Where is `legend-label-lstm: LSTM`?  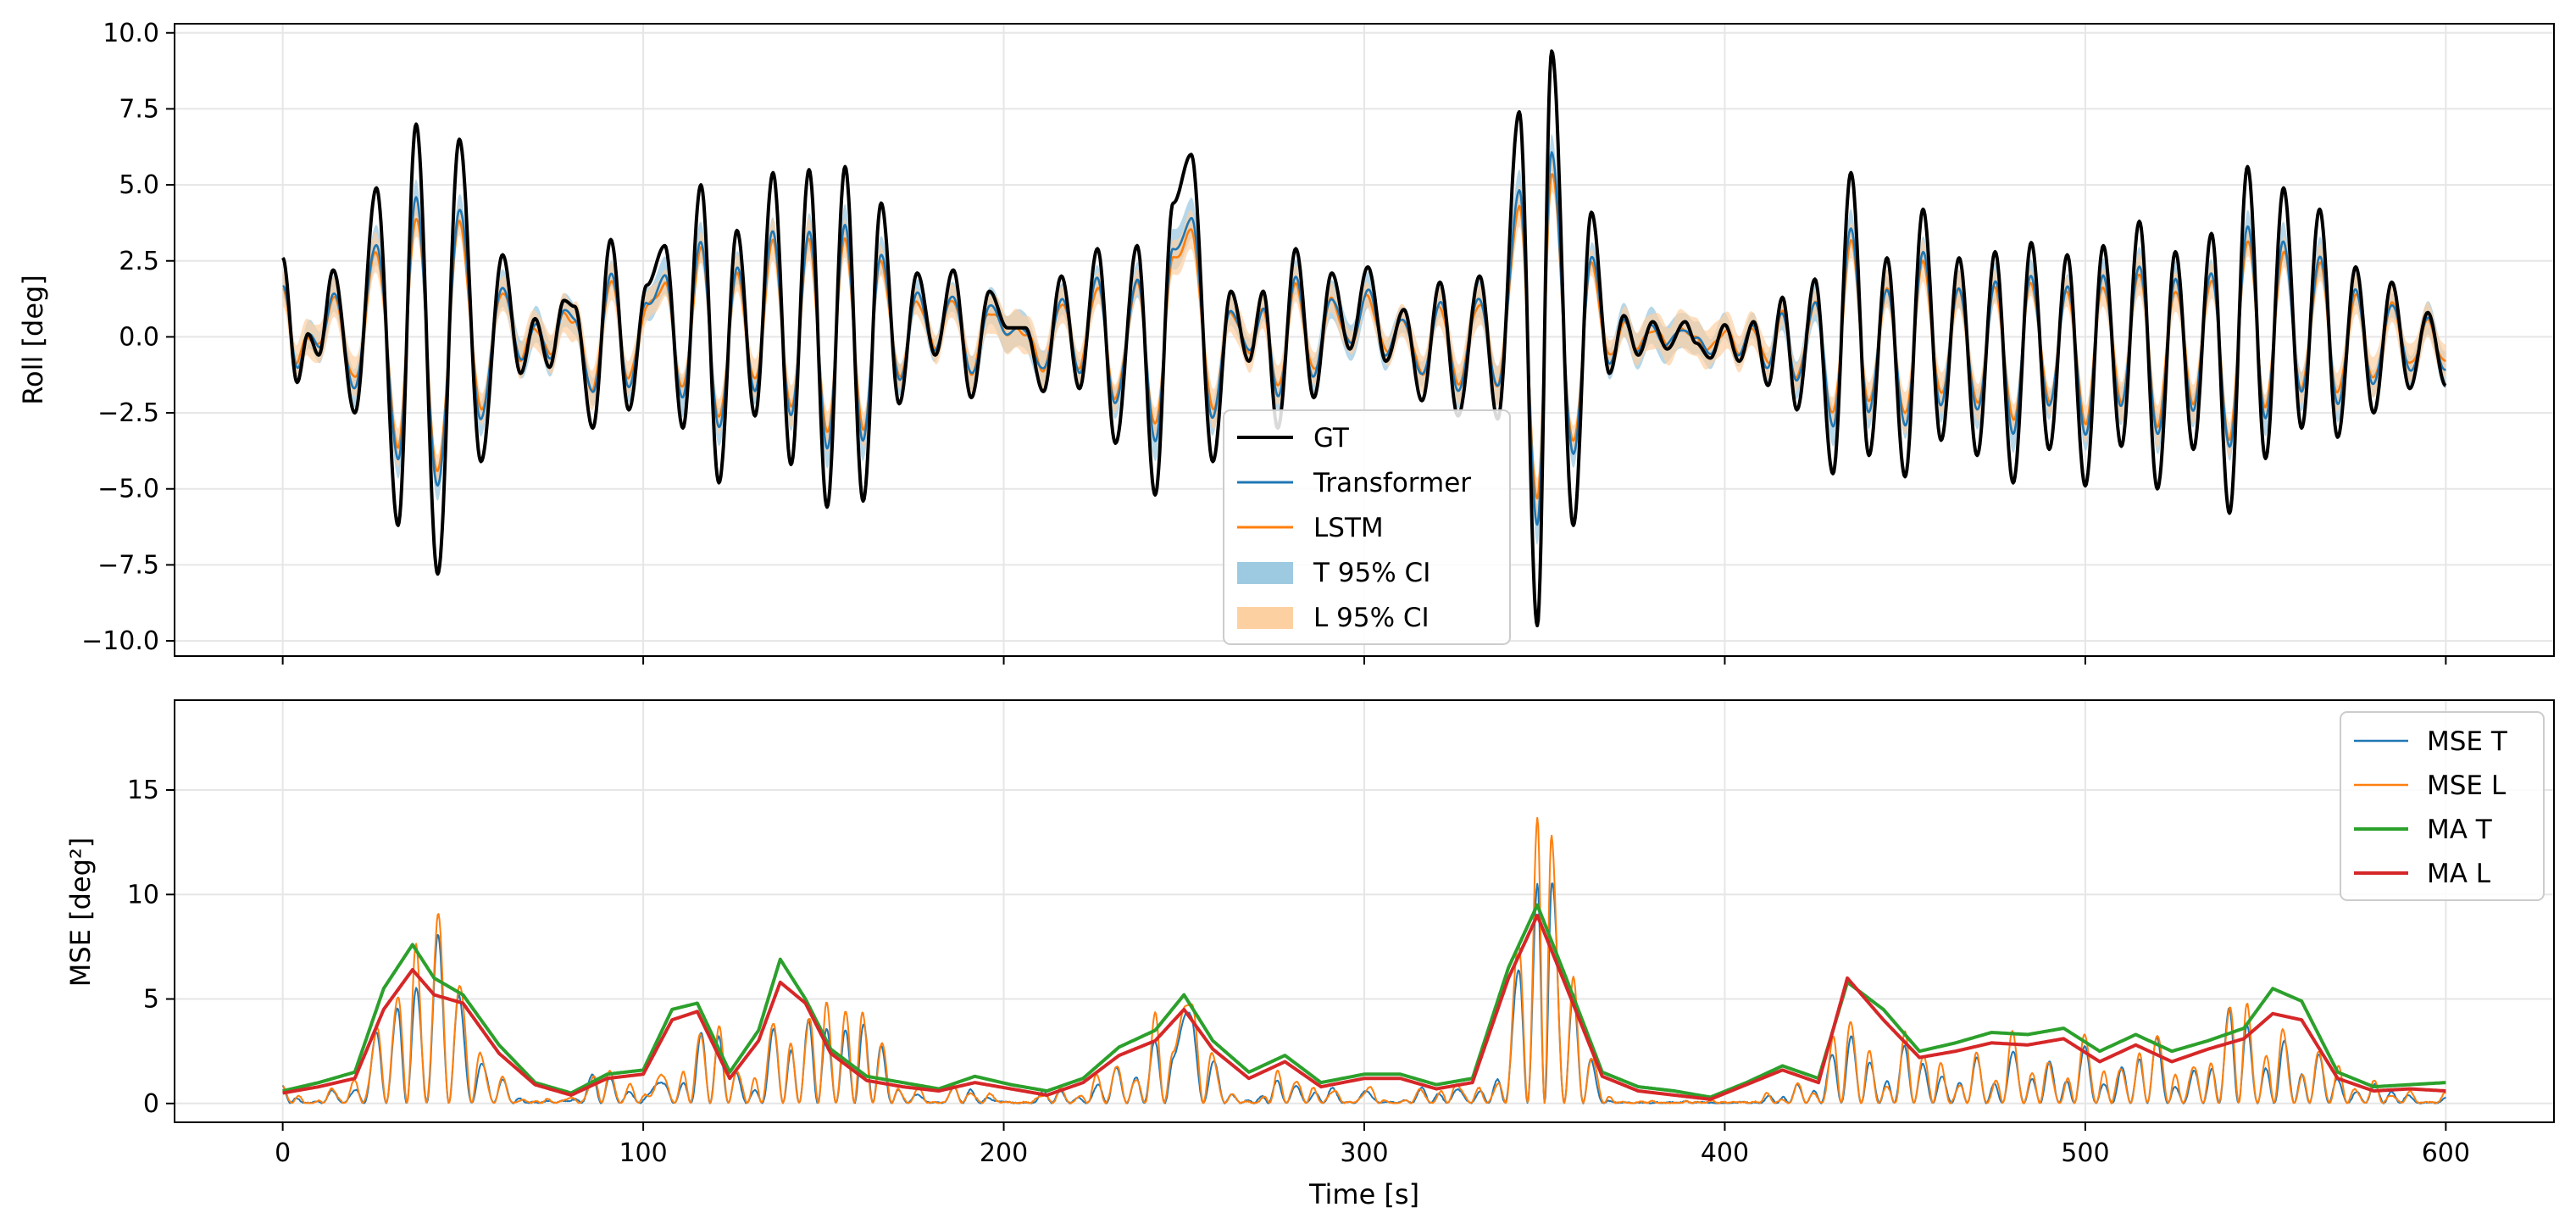 legend-label-lstm: LSTM is located at coordinates (1348, 528).